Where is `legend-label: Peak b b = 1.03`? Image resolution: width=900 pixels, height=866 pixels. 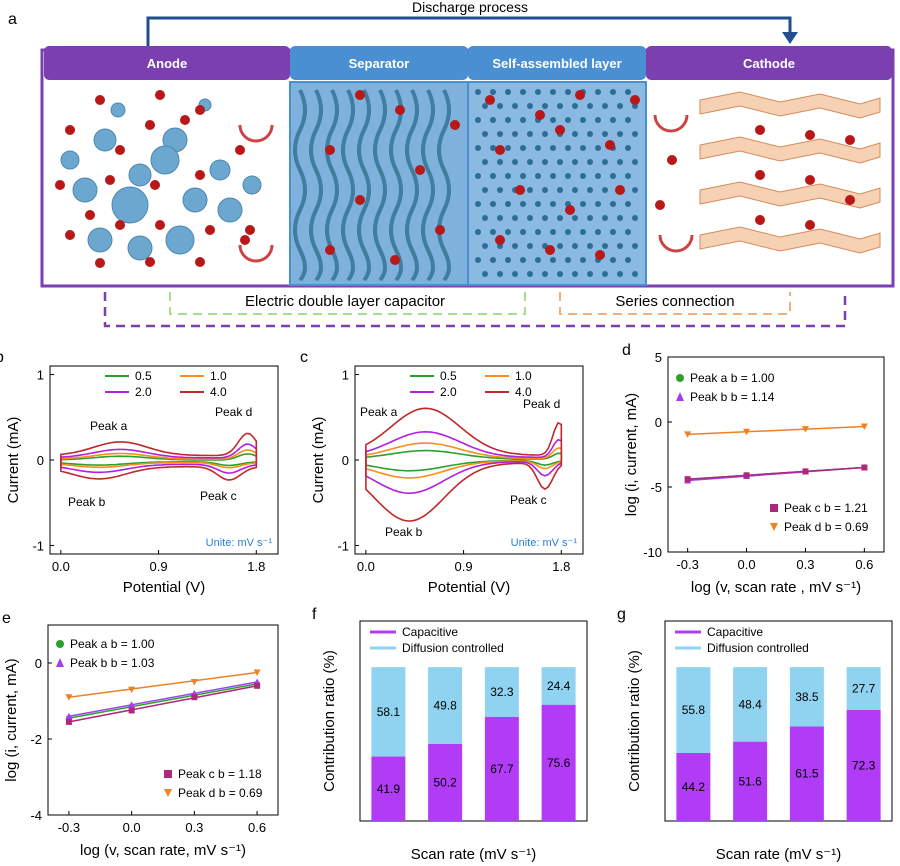
legend-label: Peak b b = 1.03 is located at coordinates (112, 663).